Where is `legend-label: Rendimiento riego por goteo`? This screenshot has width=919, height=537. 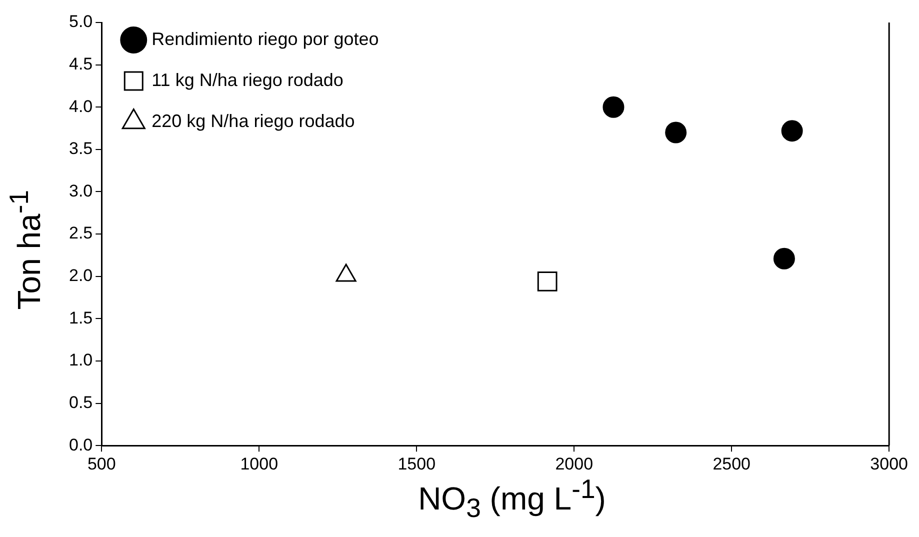 legend-label: Rendimiento riego por goteo is located at coordinates (265, 38).